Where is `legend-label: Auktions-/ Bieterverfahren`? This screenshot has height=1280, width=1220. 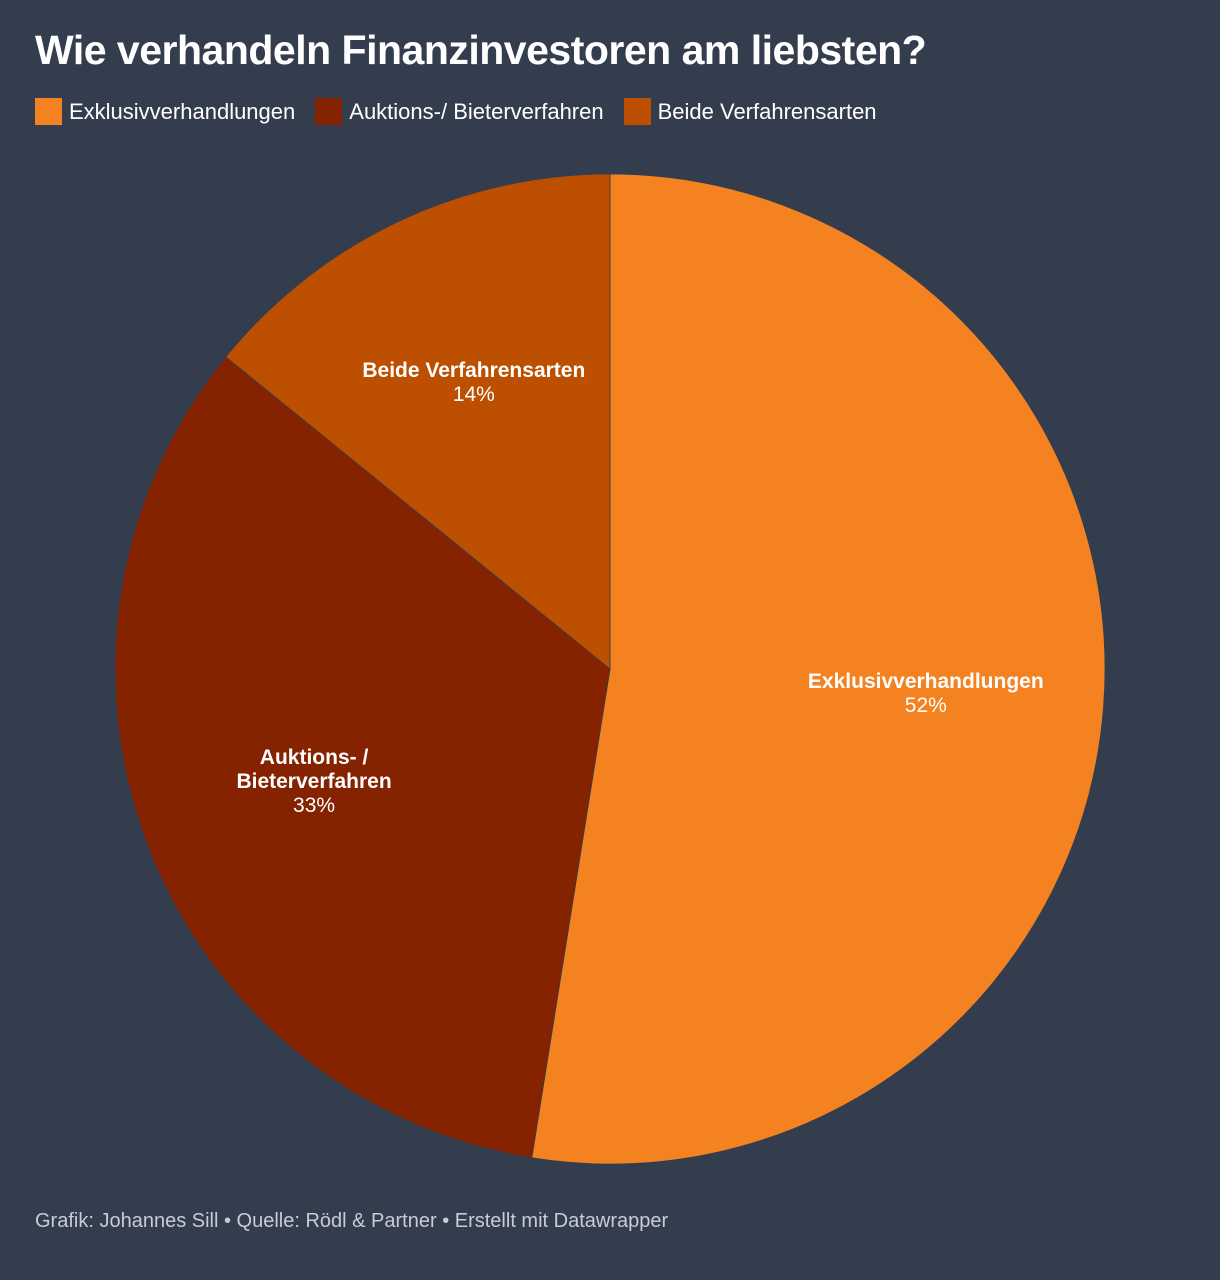
legend-label: Auktions-/ Bieterverfahren is located at coordinates (476, 111).